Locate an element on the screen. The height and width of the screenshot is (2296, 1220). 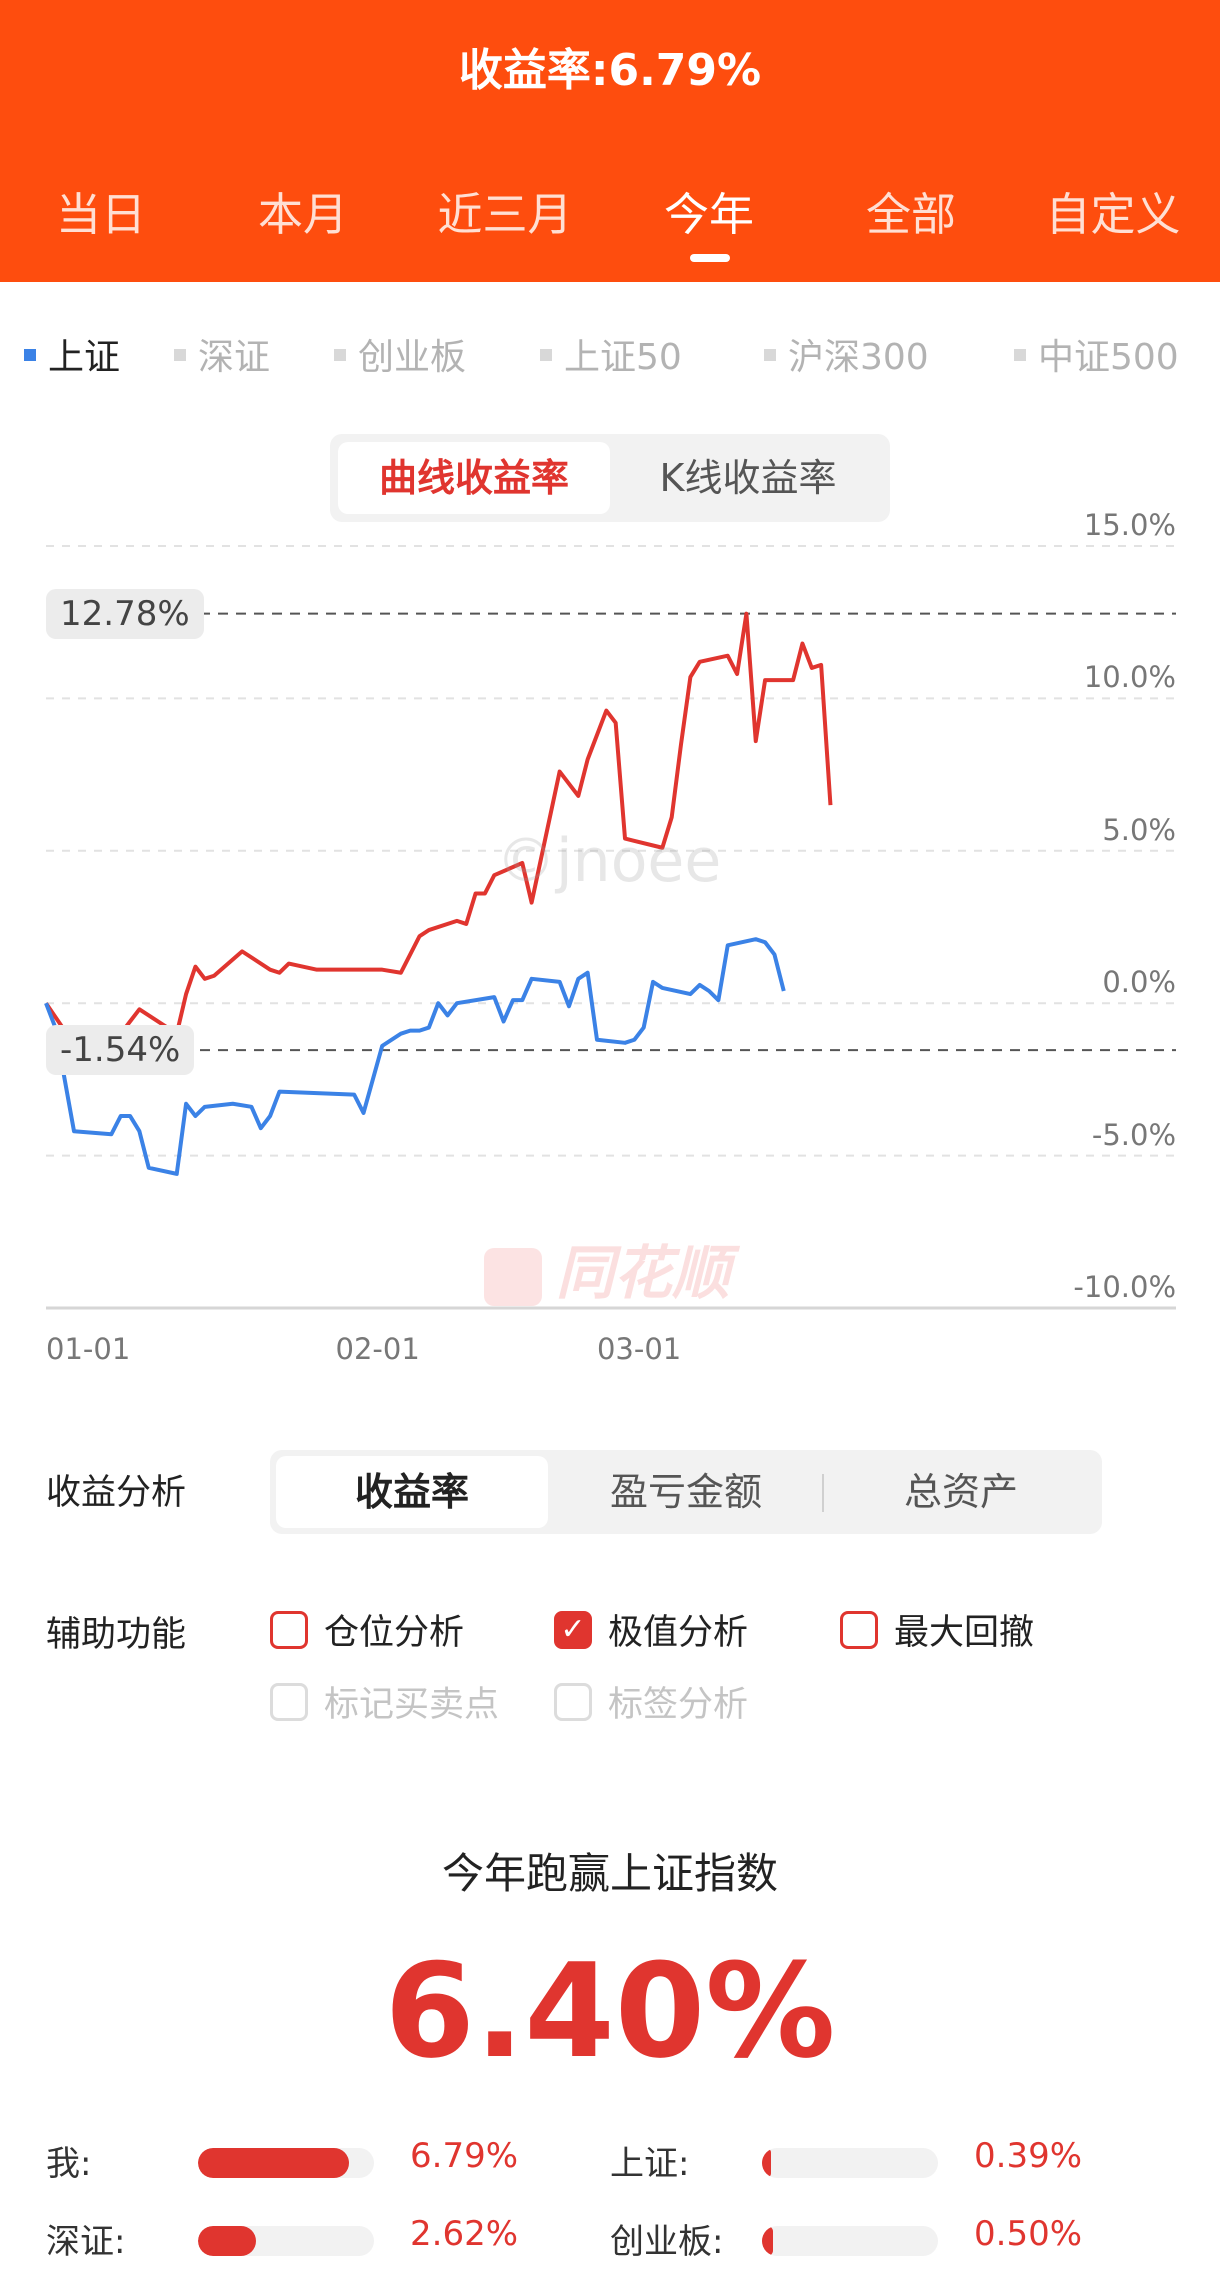
max-drawdown-checkbox: 最大回撤 is located at coordinates (937, 1629).